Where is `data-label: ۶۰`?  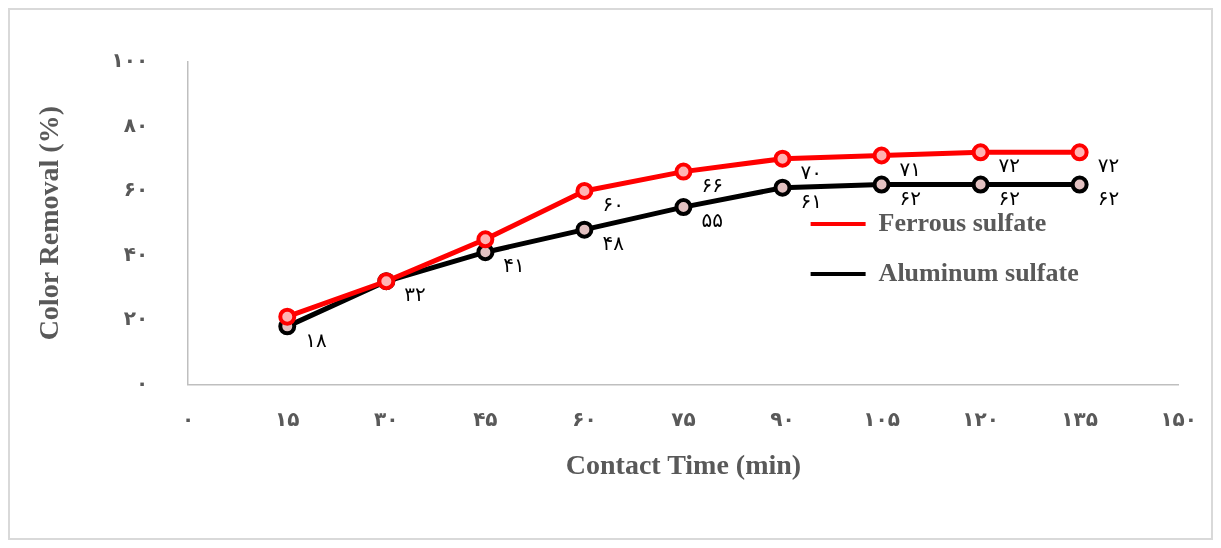 data-label: ۶۰ is located at coordinates (613, 204).